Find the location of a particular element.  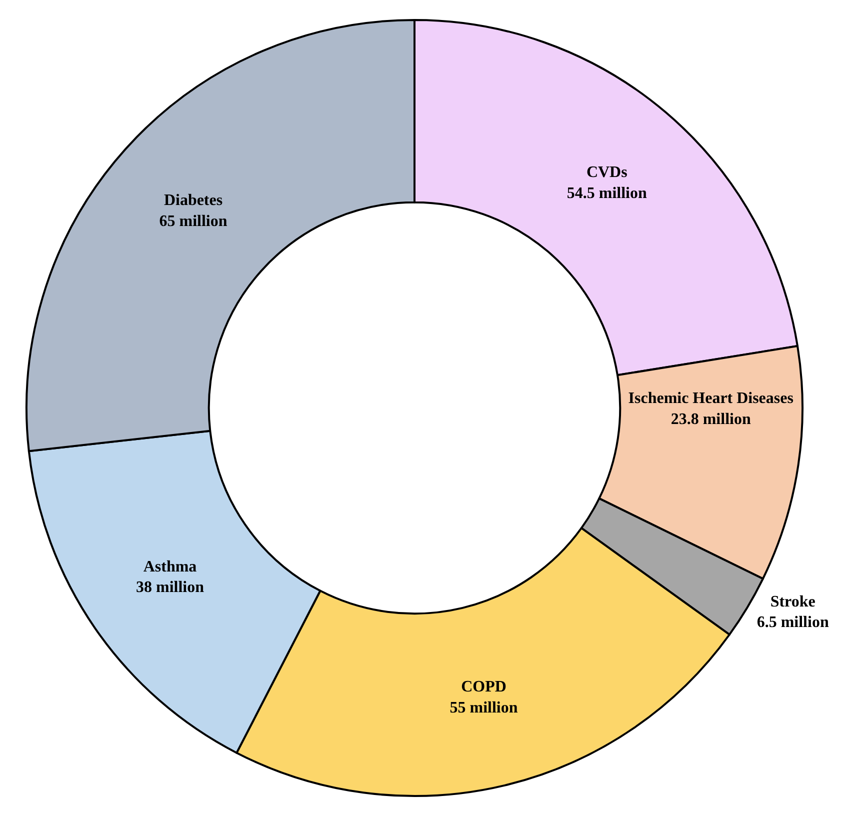

slice-label: Diabetes is located at coordinates (193, 201).